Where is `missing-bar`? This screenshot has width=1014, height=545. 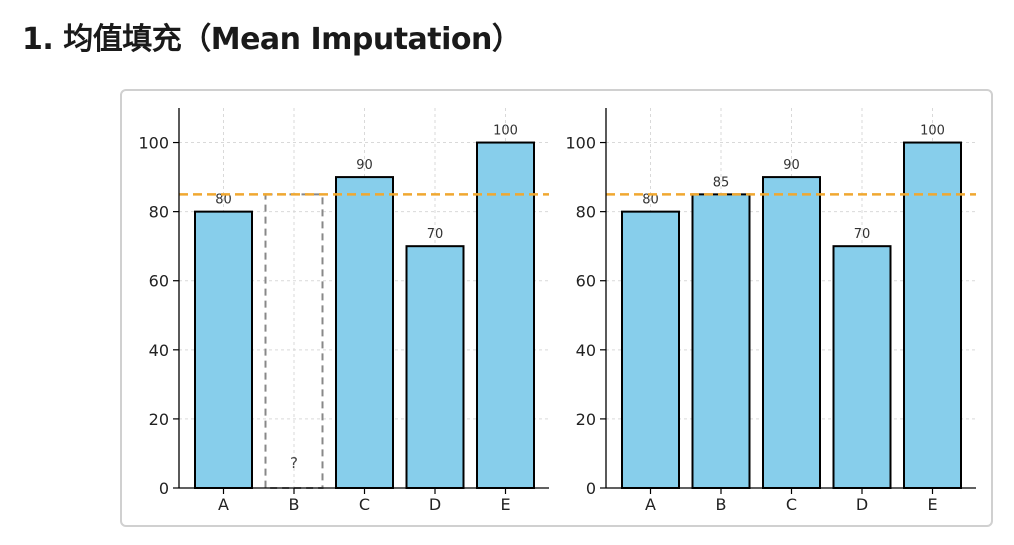
missing-bar is located at coordinates (294, 341).